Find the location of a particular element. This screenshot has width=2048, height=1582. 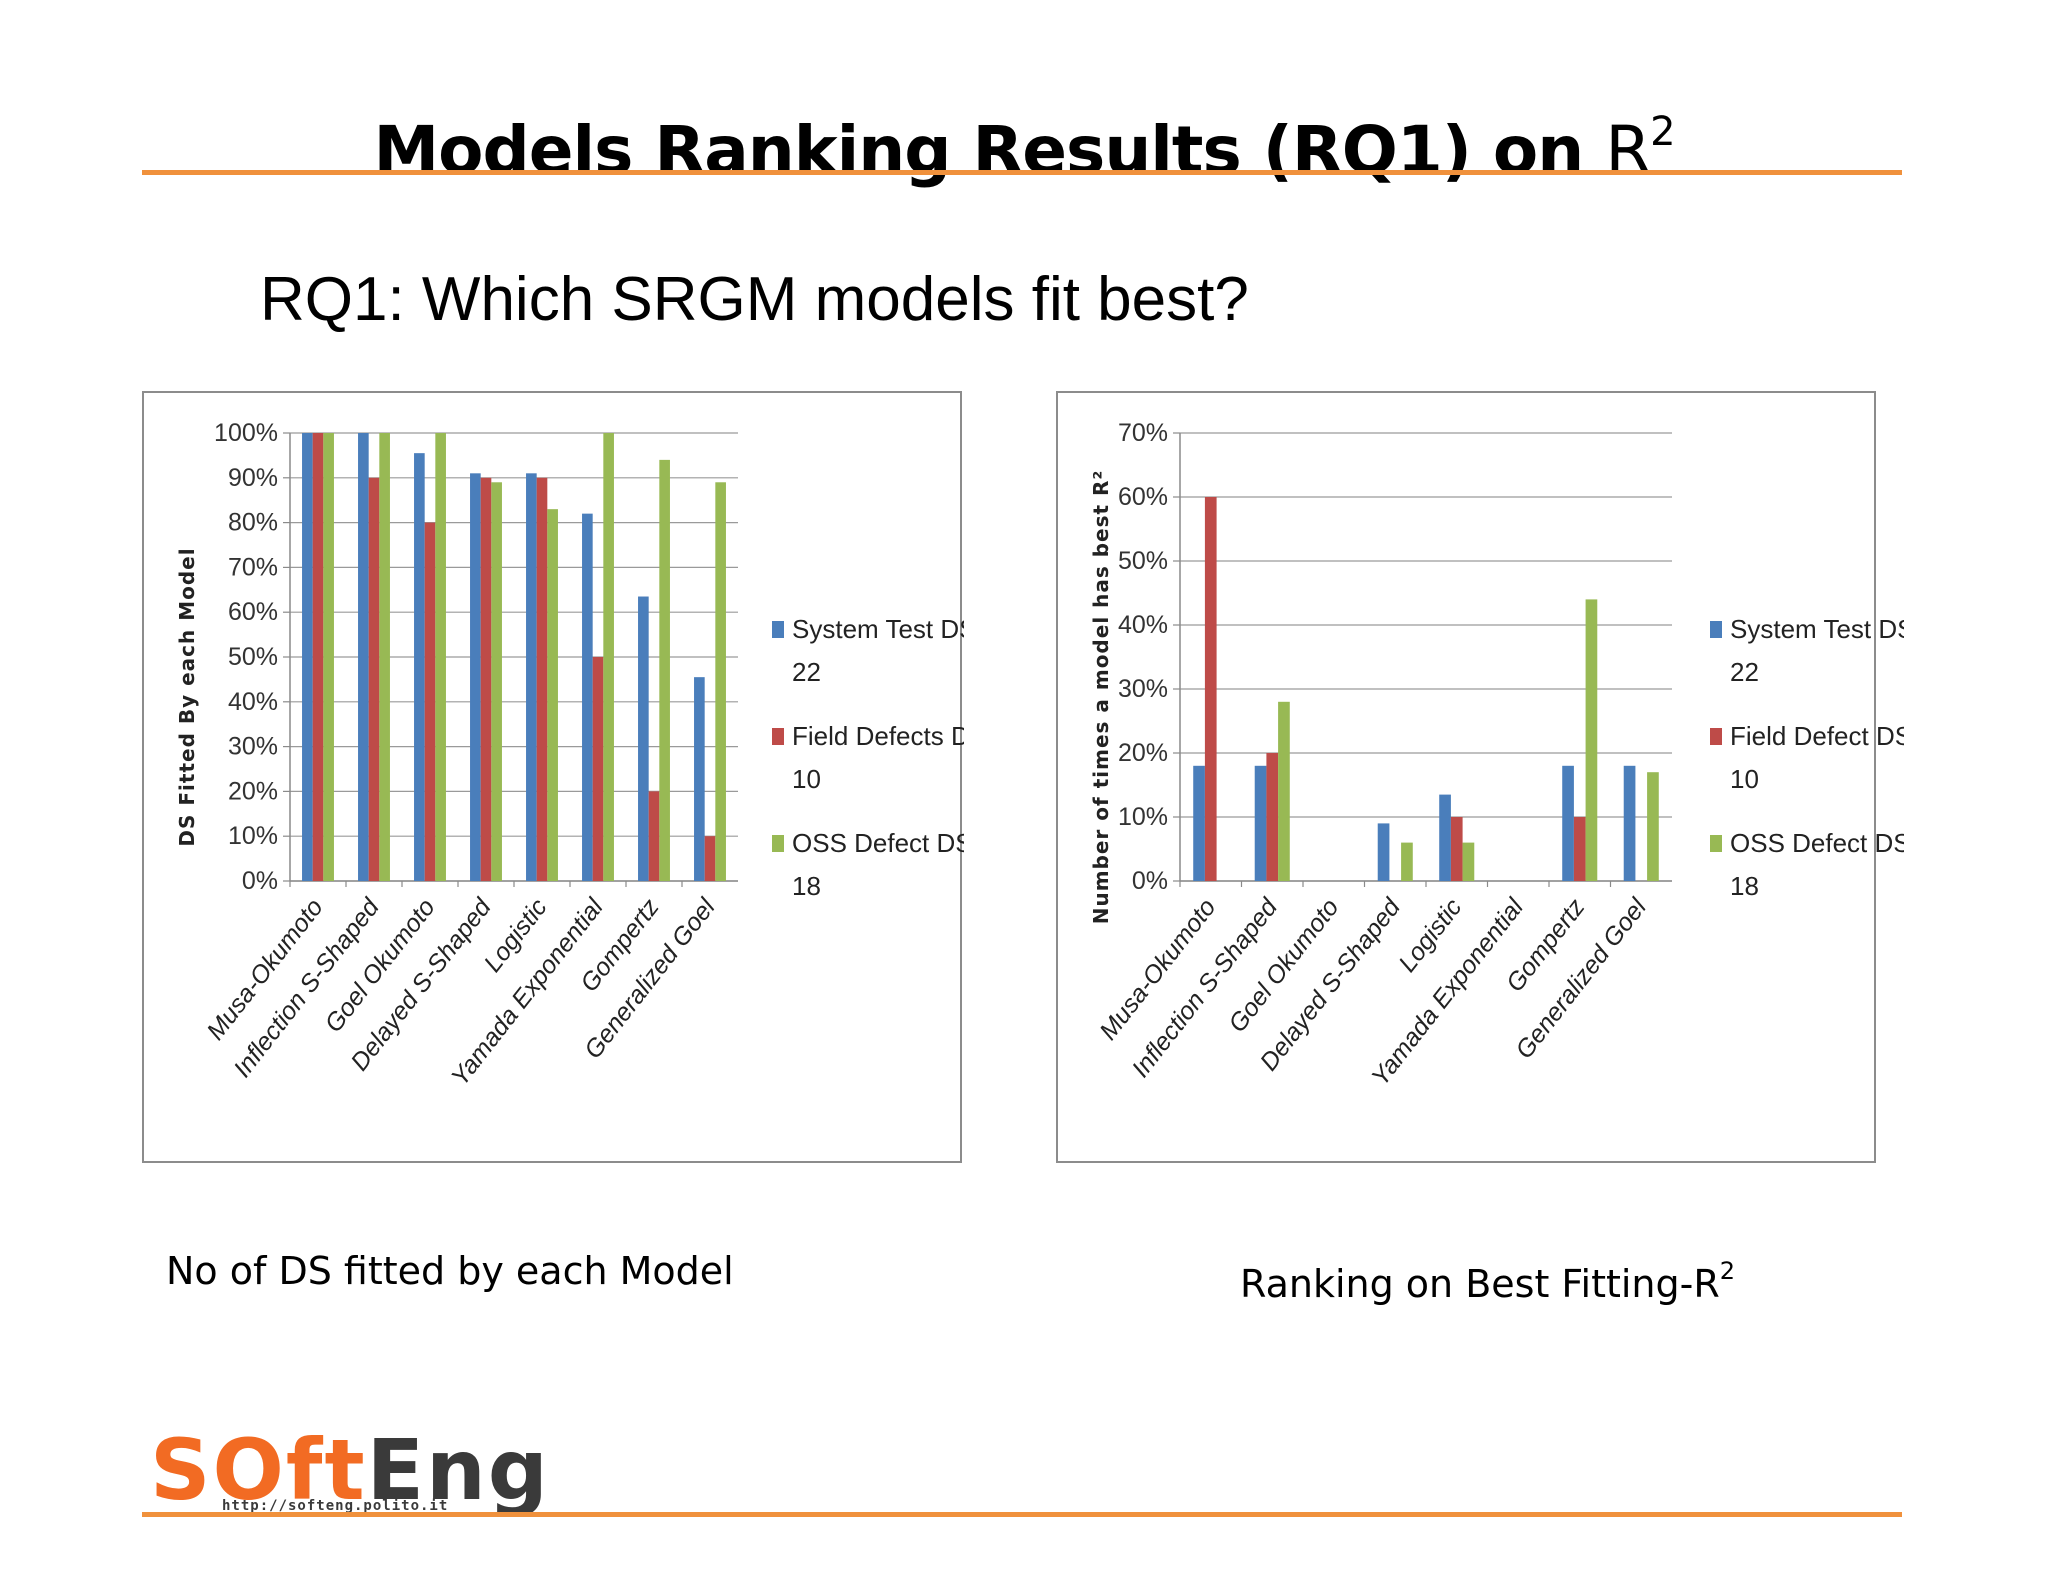

title-r: R is located at coordinates (1628, 150).